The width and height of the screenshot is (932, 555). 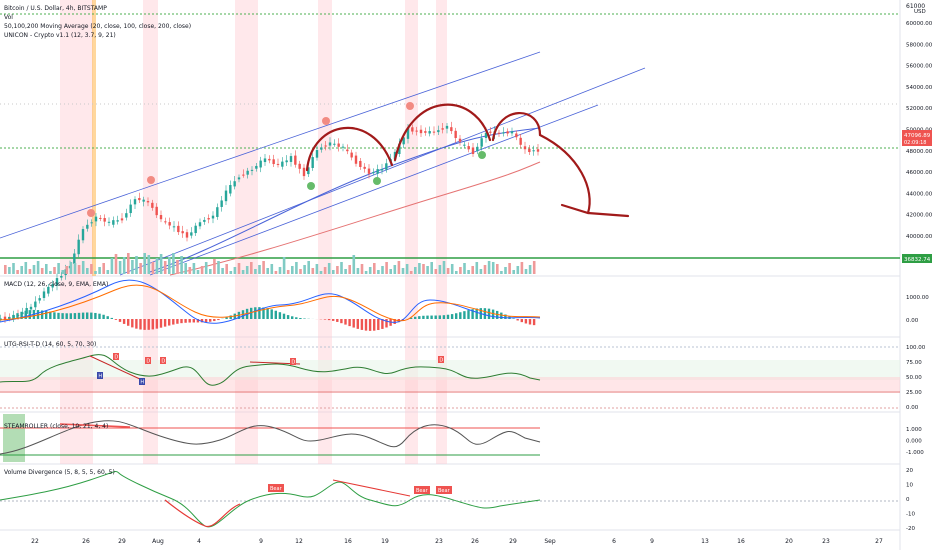 What do you see at coordinates (909, 486) in the screenshot?
I see `vd-tick-label: 10` at bounding box center [909, 486].